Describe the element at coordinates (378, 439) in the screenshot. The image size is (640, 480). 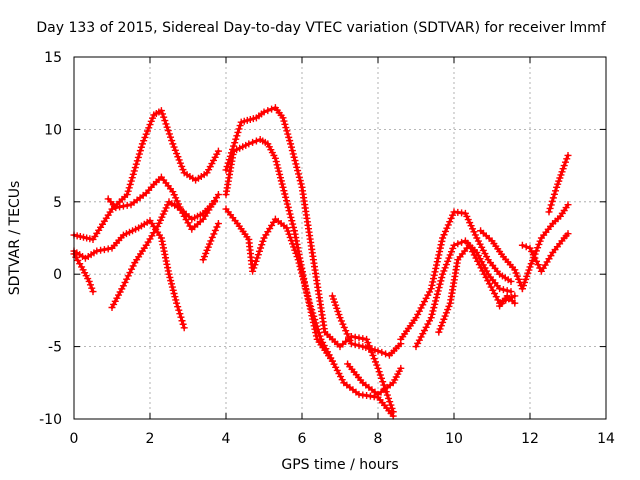
I see `x-tick-label: 8` at that location.